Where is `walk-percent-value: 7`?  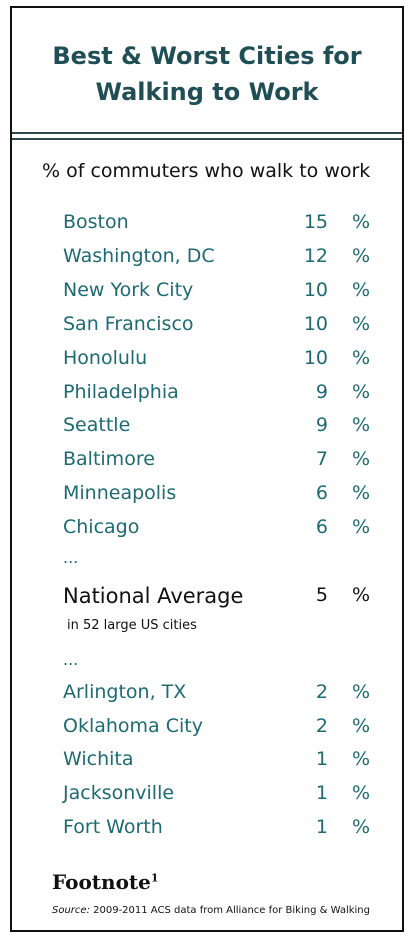
walk-percent-value: 7 is located at coordinates (321, 459).